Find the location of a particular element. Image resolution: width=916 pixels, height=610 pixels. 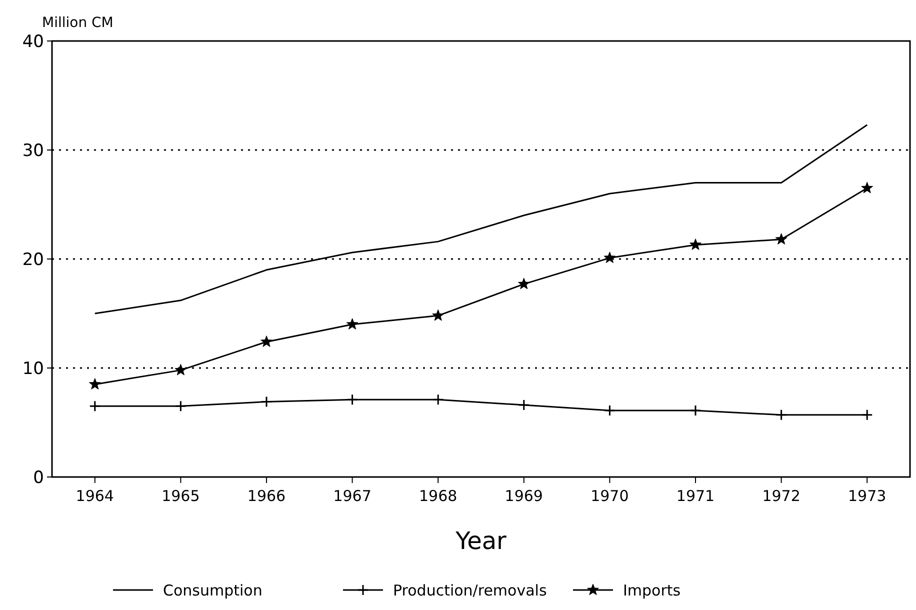

y-tick-label: 30 is located at coordinates (33, 150).